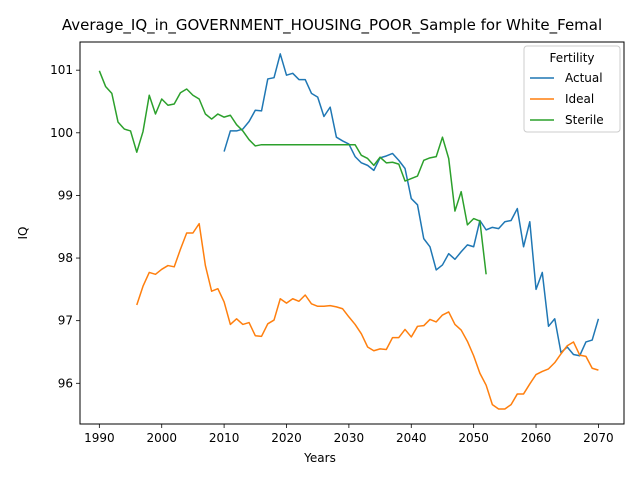  I want to click on x-tick-label: 1990, so click(99, 438).